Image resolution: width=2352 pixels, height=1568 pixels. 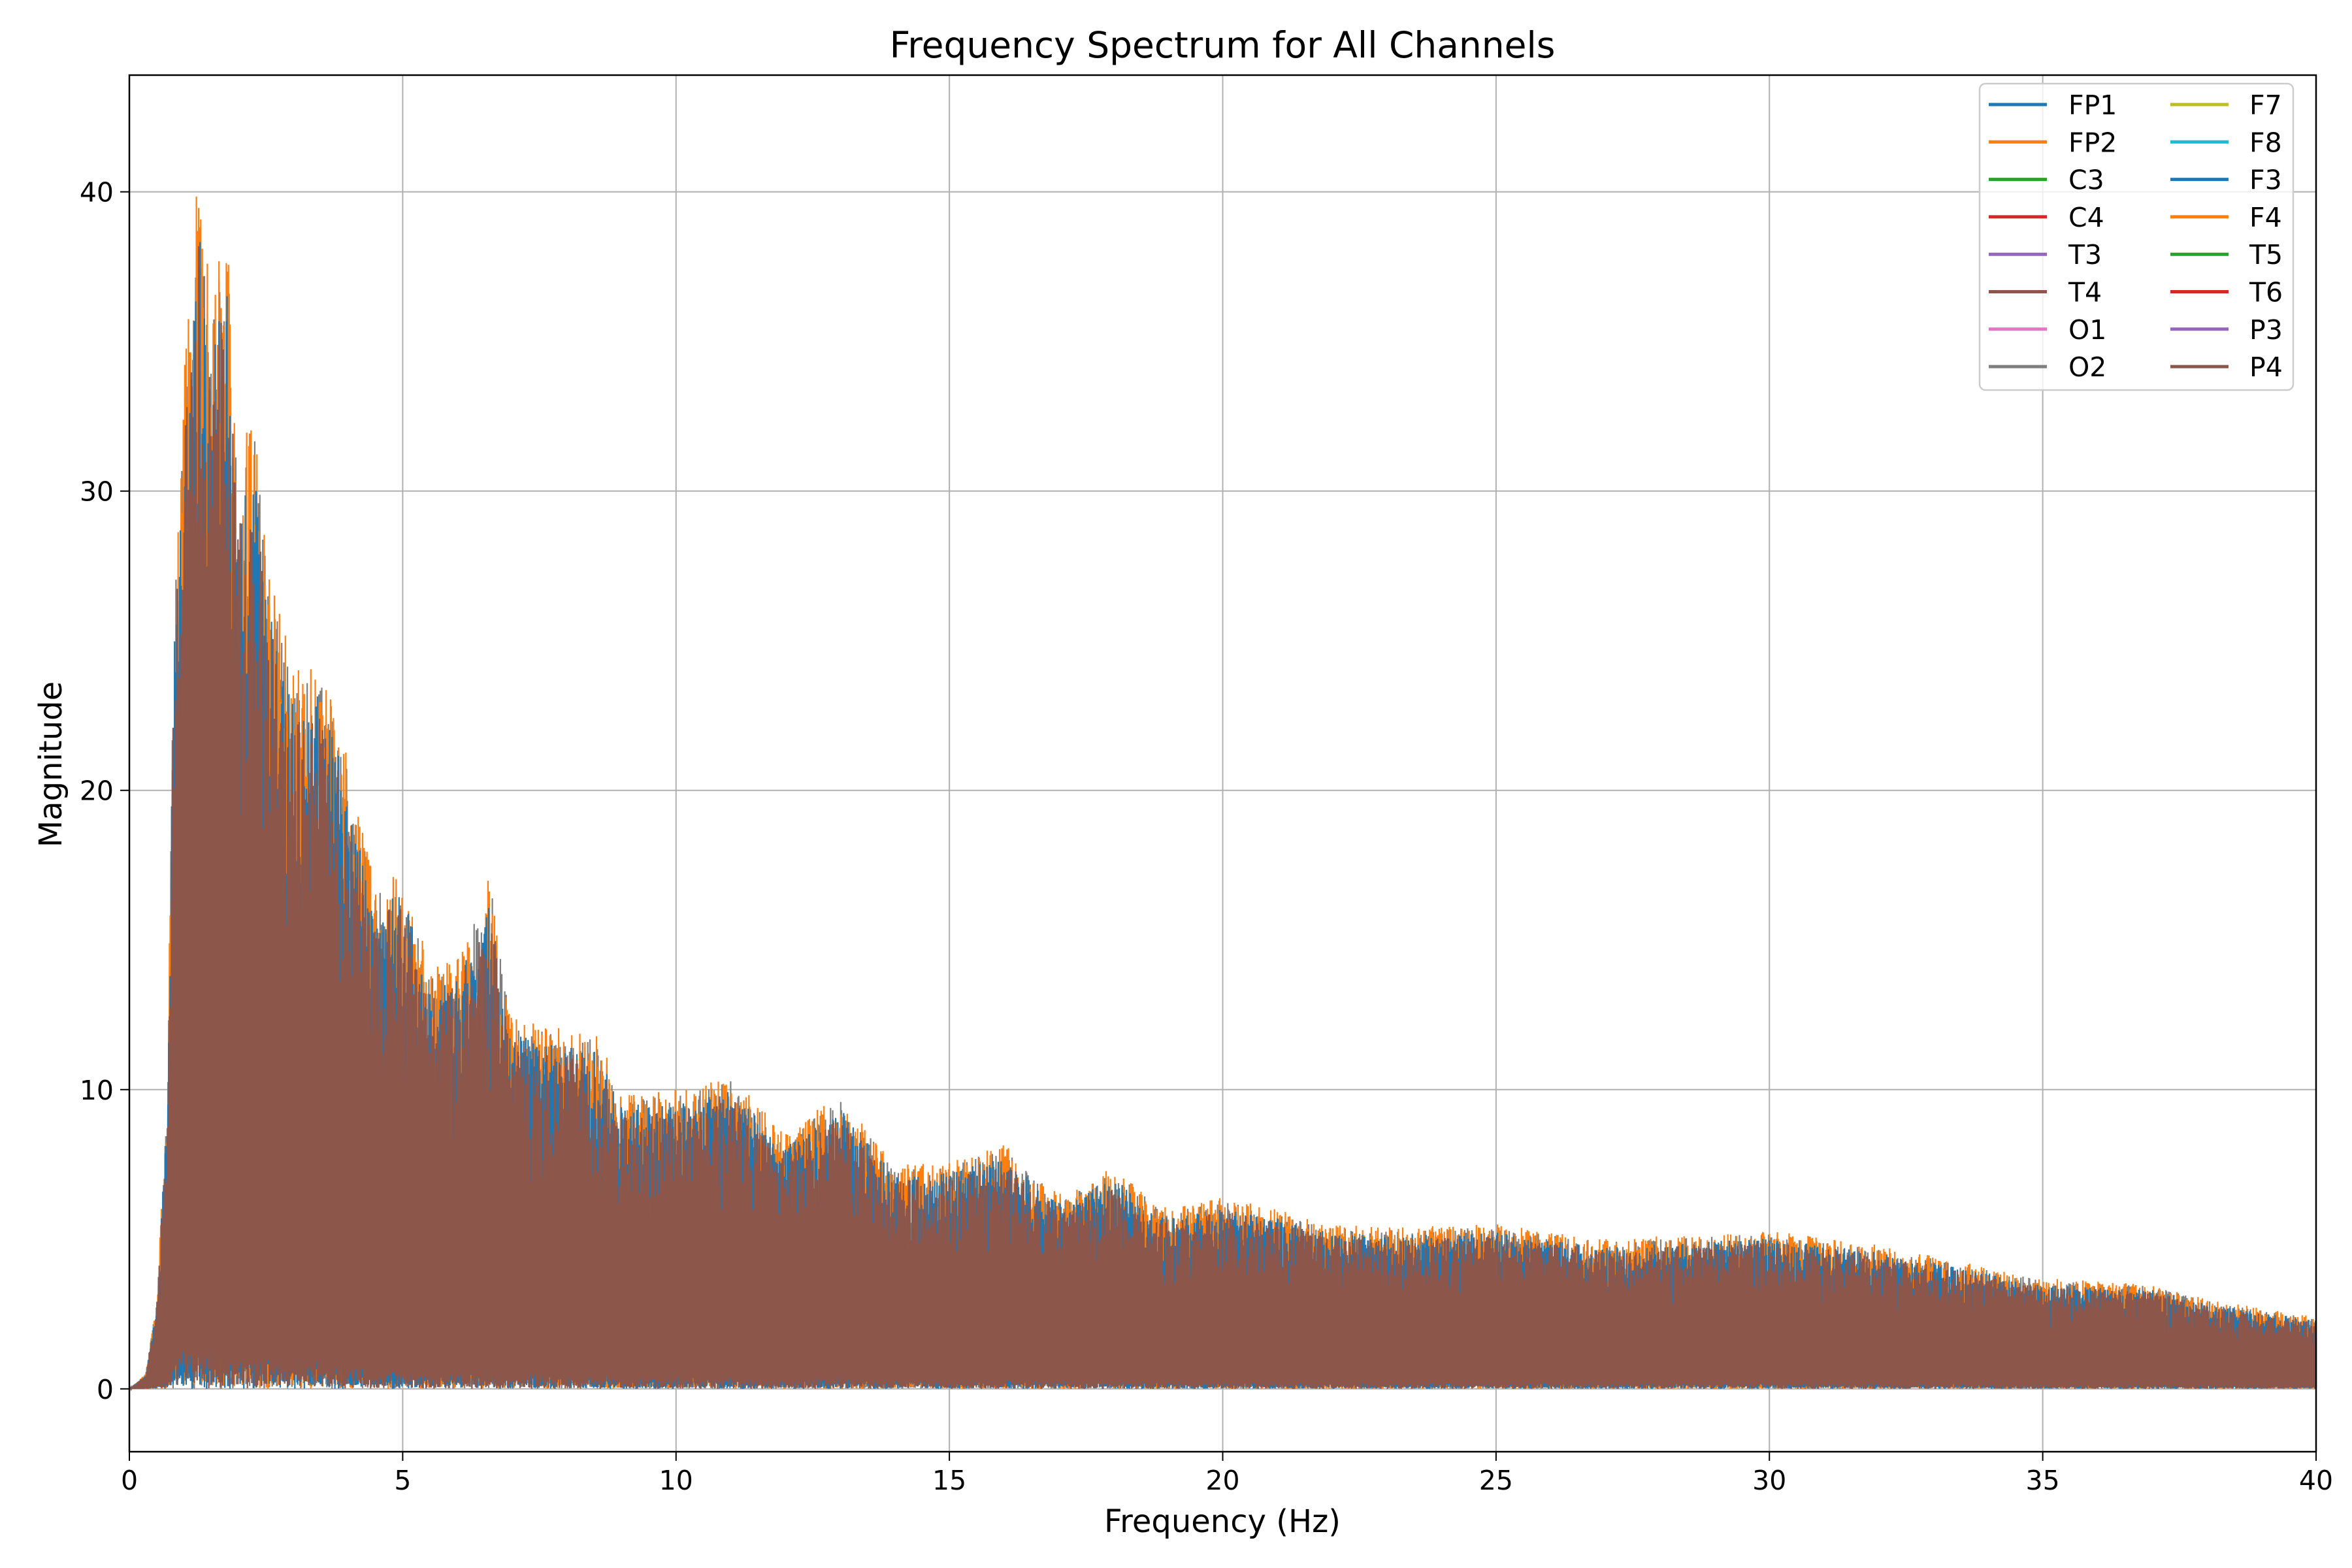 What do you see at coordinates (2086, 180) in the screenshot?
I see `legend-label: C3` at bounding box center [2086, 180].